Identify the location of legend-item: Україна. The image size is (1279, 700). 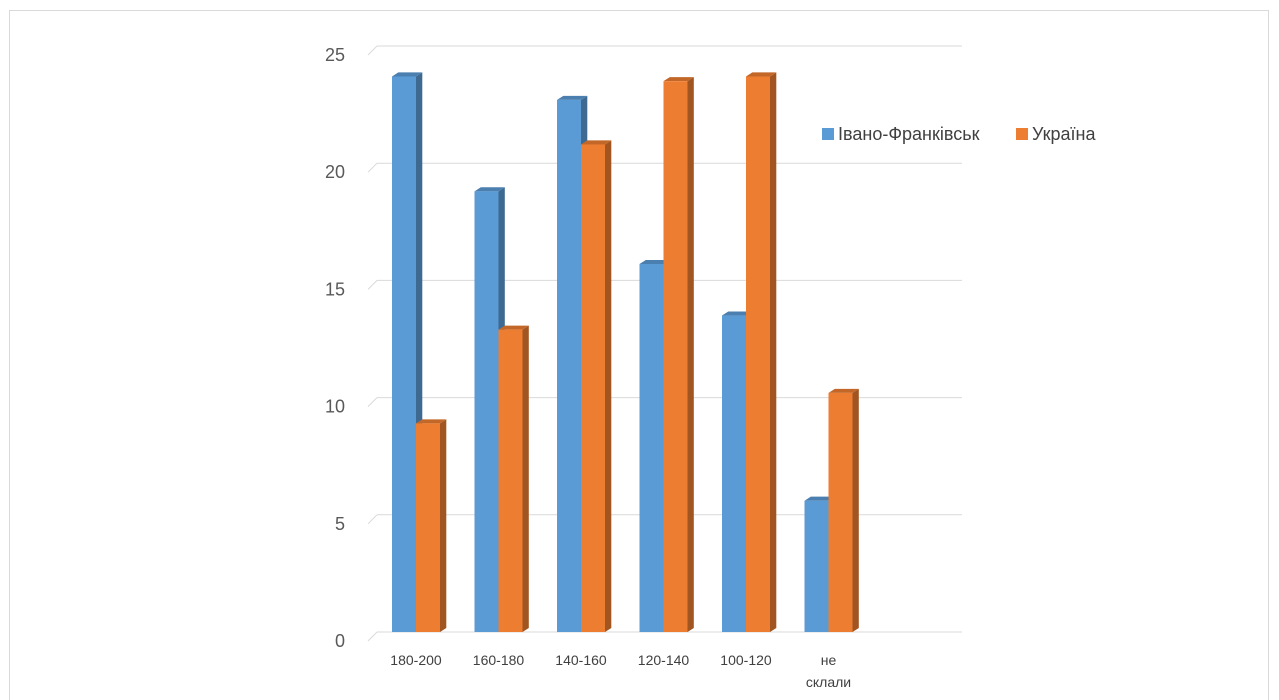
(1056, 134).